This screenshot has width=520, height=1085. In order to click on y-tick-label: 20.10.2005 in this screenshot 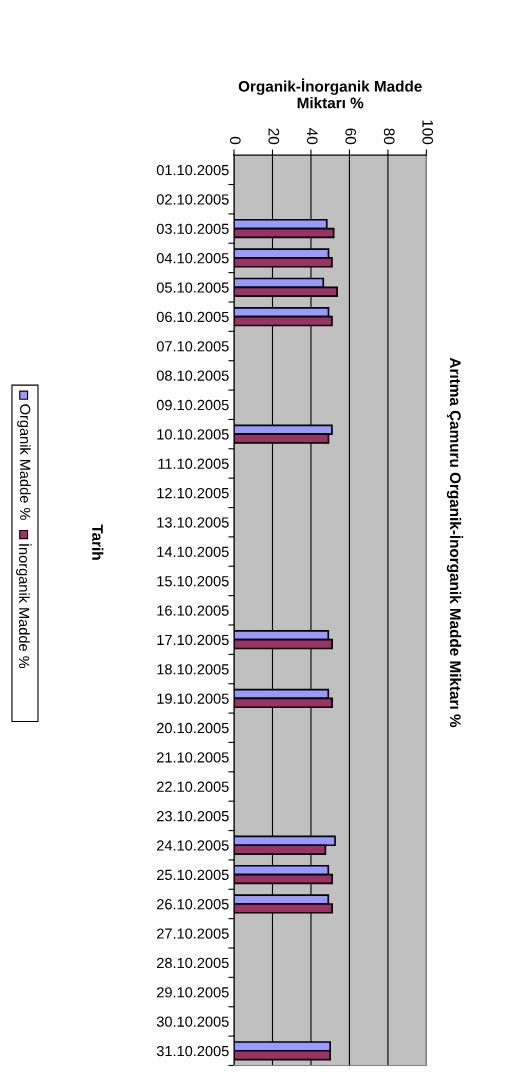, I will do `click(193, 728)`.